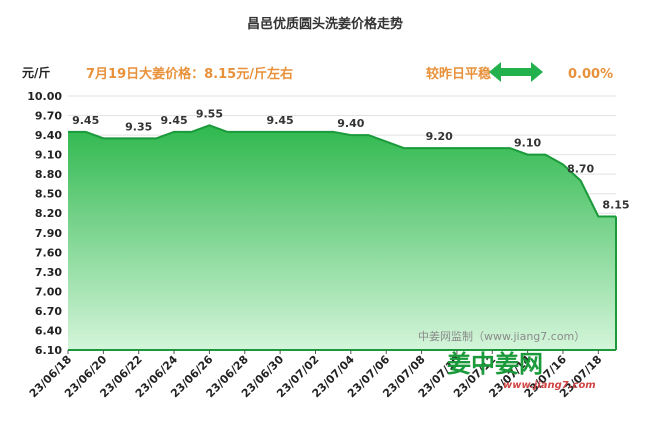 The height and width of the screenshot is (430, 650). I want to click on y-tick-label: 9.40, so click(48, 135).